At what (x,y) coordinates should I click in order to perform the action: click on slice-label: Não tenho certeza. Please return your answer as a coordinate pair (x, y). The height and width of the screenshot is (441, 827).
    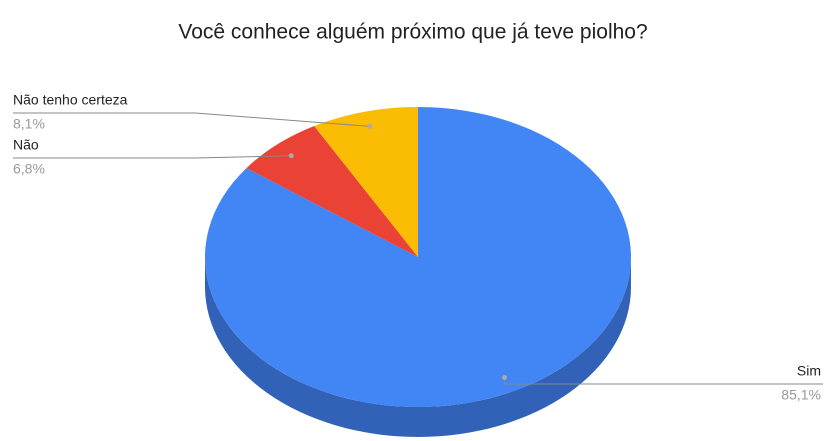
    Looking at the image, I should click on (70, 100).